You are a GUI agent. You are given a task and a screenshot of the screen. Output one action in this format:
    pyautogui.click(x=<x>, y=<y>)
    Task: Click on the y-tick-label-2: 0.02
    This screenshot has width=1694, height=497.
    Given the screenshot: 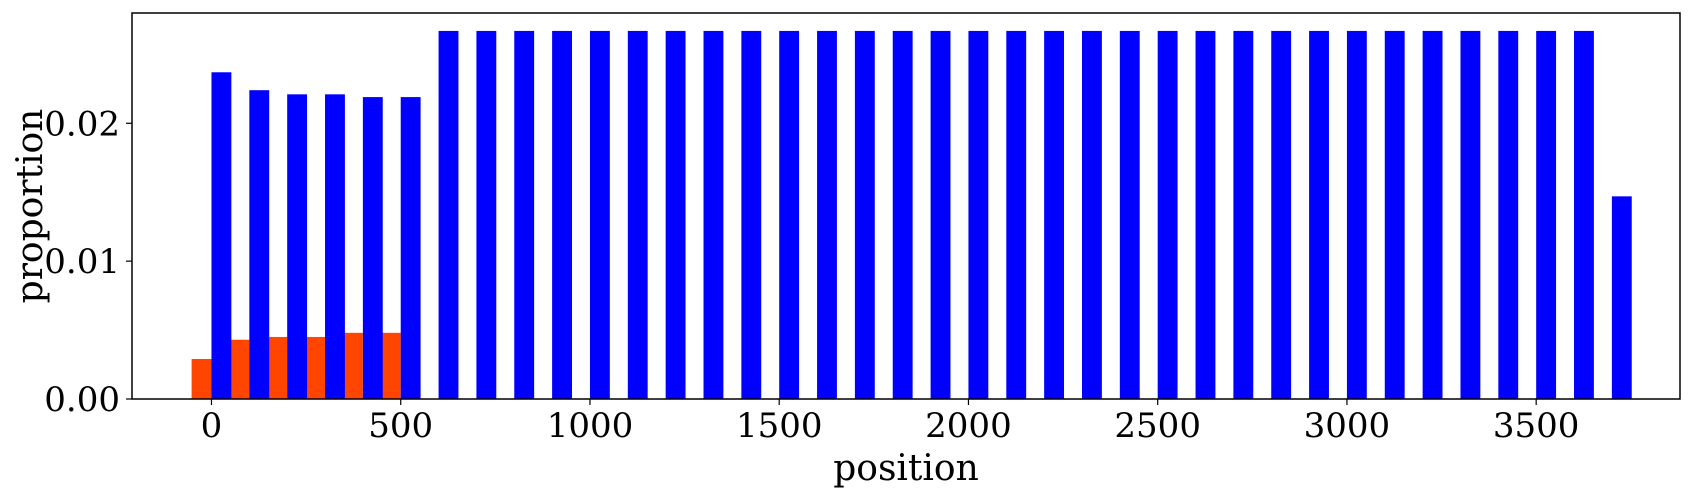 What is the action you would take?
    pyautogui.click(x=82, y=124)
    